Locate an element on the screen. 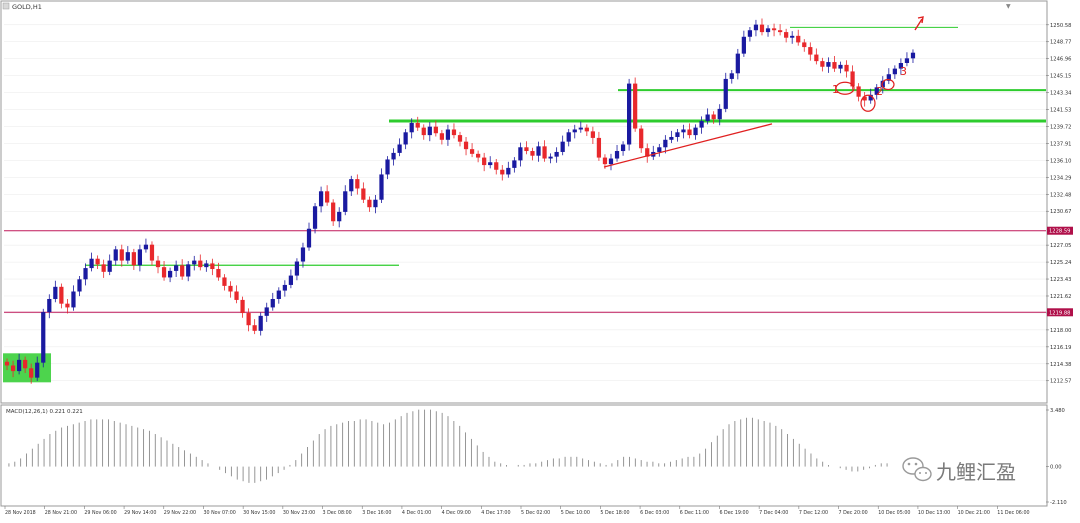 This screenshot has width=1080, height=523. annotation-label: 3 is located at coordinates (903, 71).